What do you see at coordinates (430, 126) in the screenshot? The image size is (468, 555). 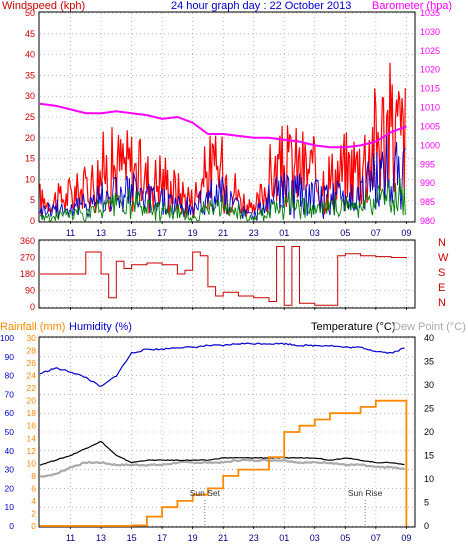 I see `baro-y-tick-label: 1005` at bounding box center [430, 126].